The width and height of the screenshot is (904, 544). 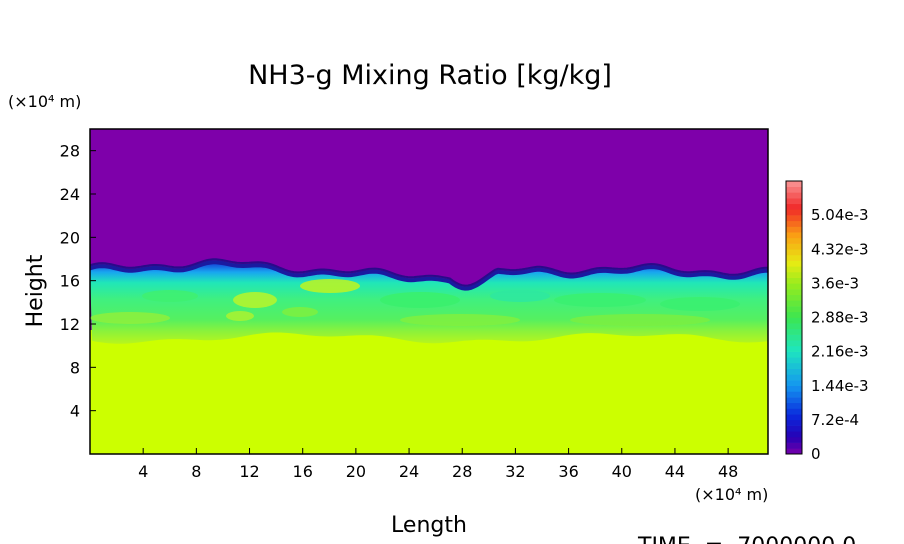 What do you see at coordinates (356, 471) in the screenshot?
I see `x-tick-label-4: 20` at bounding box center [356, 471].